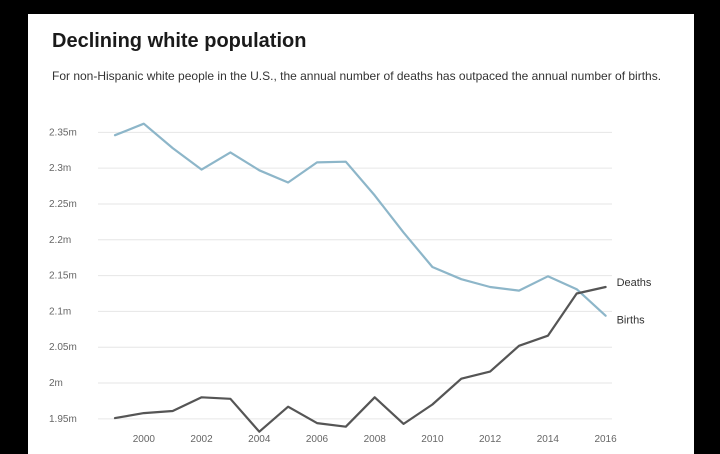  Describe the element at coordinates (490, 439) in the screenshot. I see `x-tick-label: 2012` at that location.